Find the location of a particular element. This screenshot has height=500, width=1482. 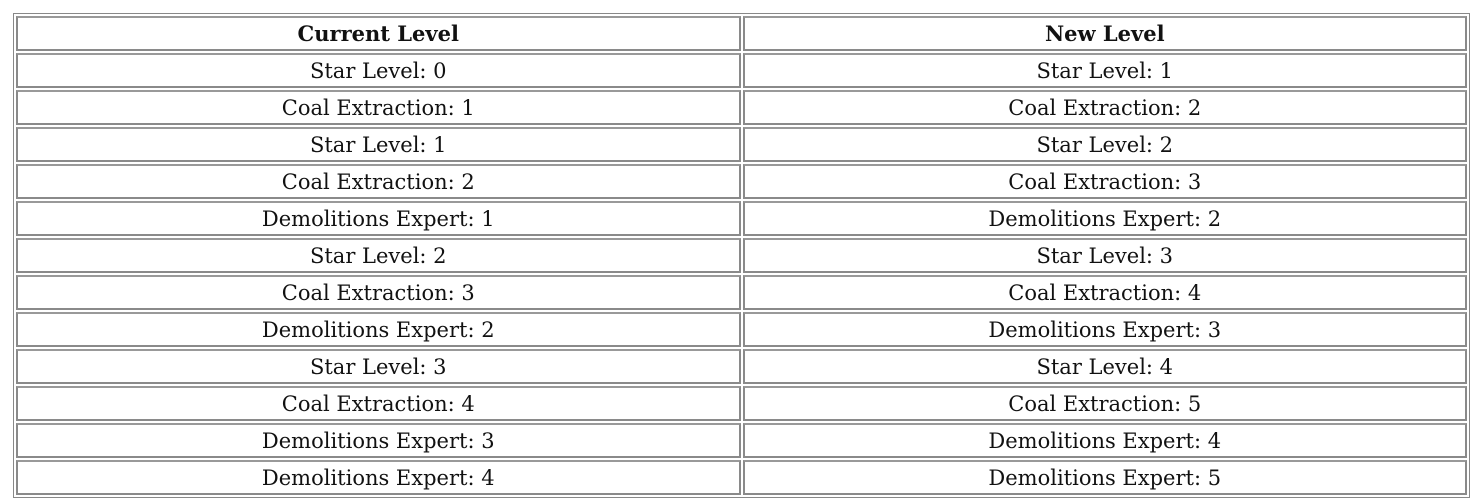

current-level-cell: Demolitions Expert: 3 is located at coordinates (378, 440).